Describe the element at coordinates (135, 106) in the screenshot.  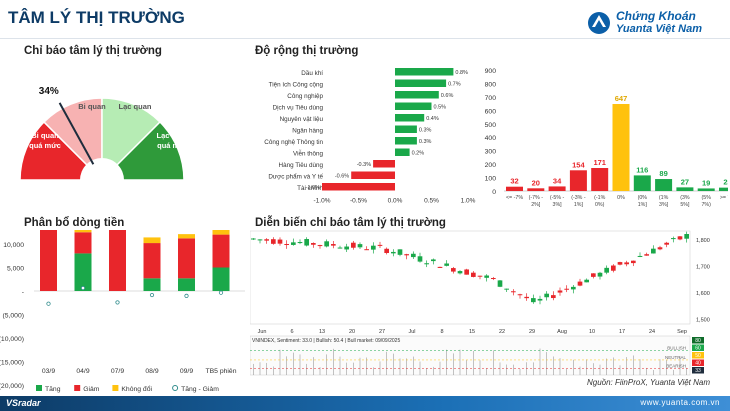
I see `gauge-zone-label-3: Lạc quan` at that location.